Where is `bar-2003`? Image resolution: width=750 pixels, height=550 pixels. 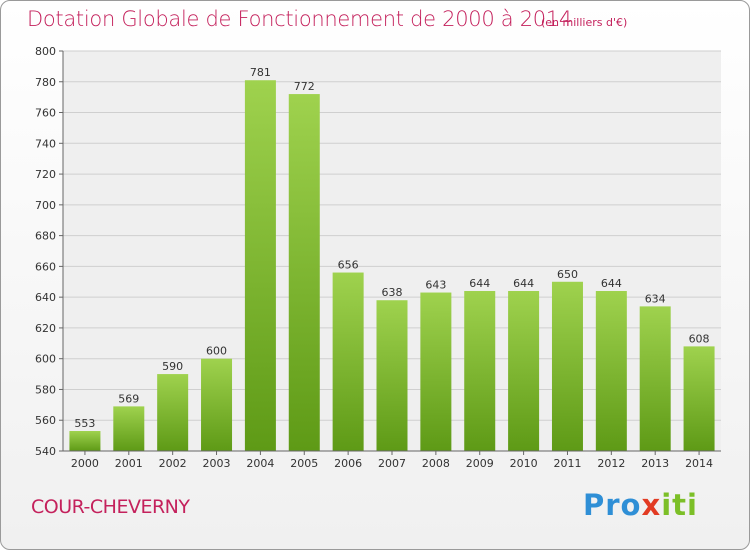 bar-2003 is located at coordinates (217, 404).